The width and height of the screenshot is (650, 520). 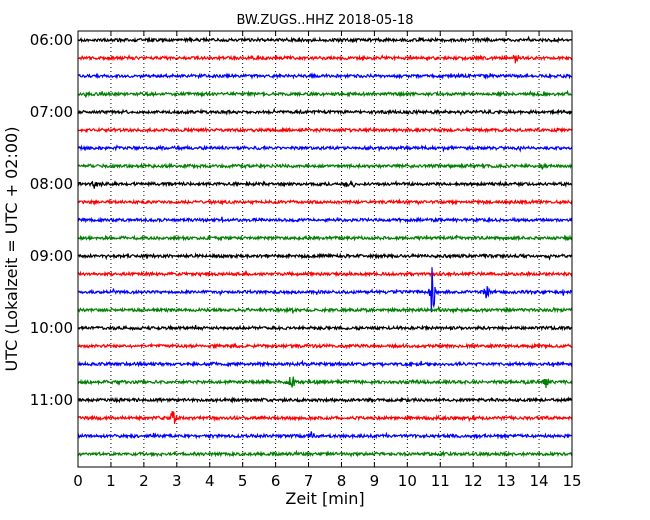 What do you see at coordinates (473, 481) in the screenshot?
I see `x-tick-label: 12` at bounding box center [473, 481].